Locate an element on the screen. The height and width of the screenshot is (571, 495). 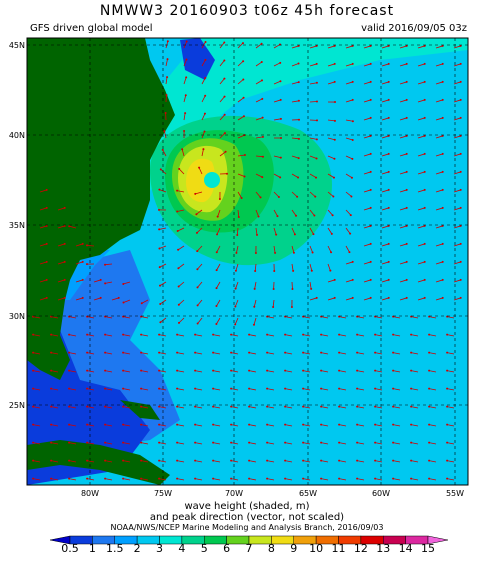
colorbar-label: 8 is located at coordinates (271, 548).